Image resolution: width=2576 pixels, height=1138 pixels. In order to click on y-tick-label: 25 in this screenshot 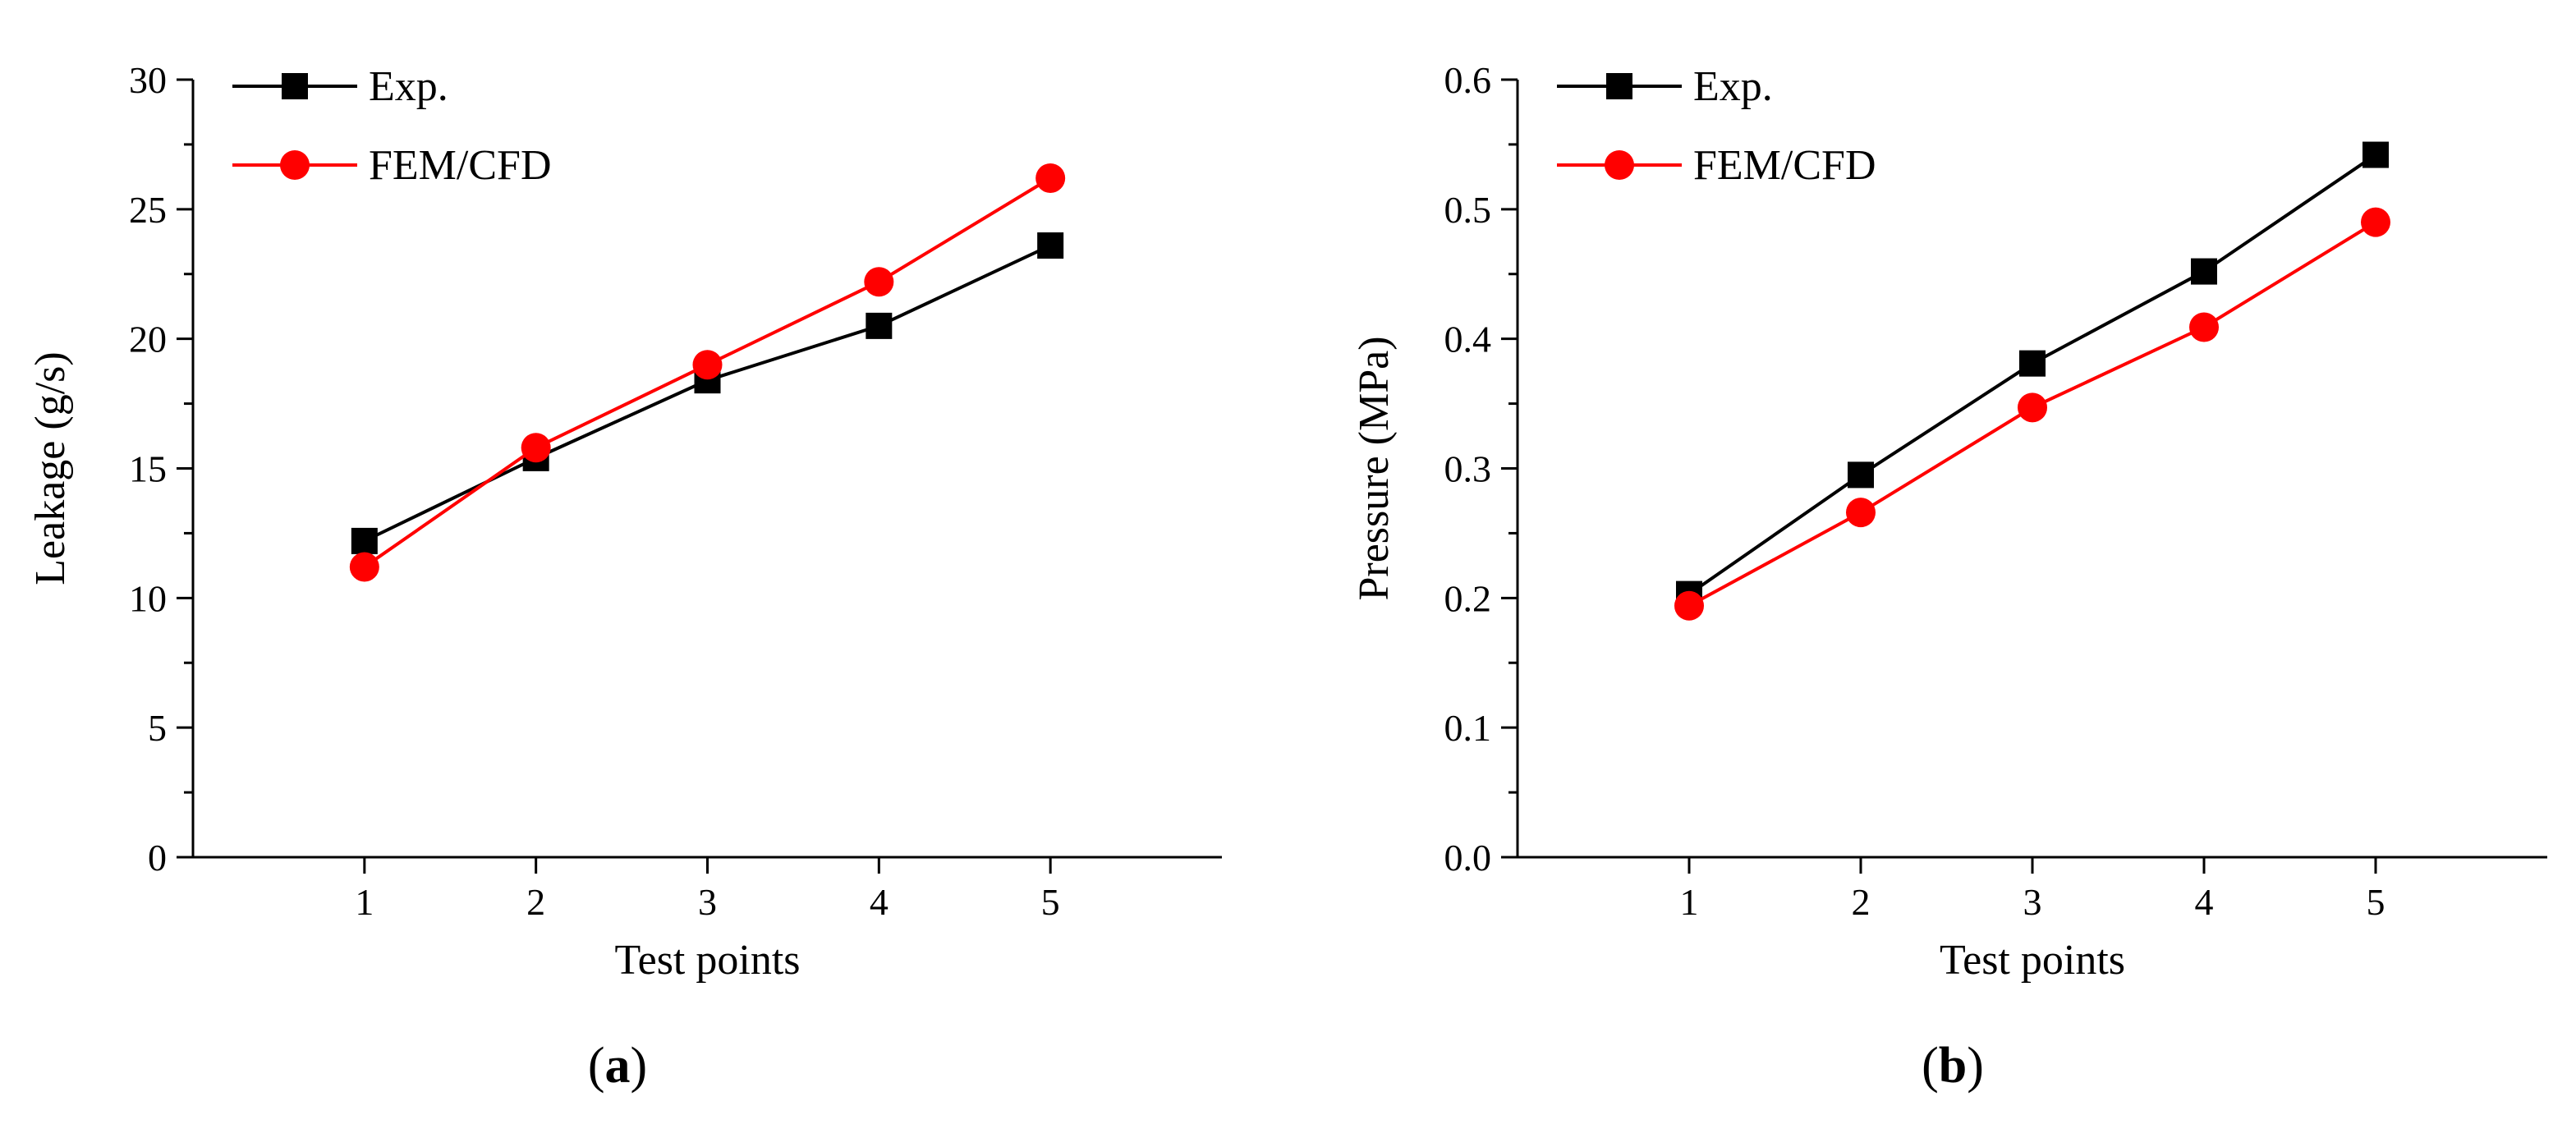, I will do `click(148, 210)`.